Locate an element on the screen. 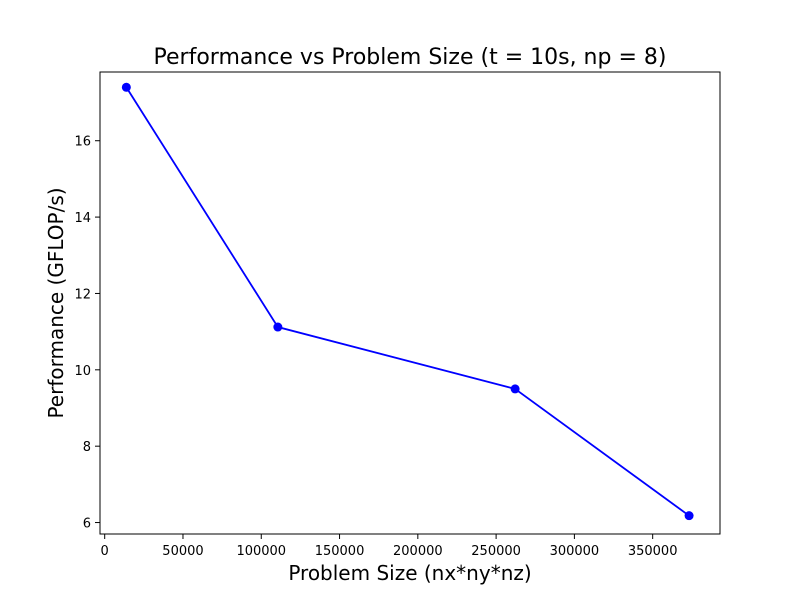 The height and width of the screenshot is (600, 800). x-tick-label: 300000 is located at coordinates (575, 551).